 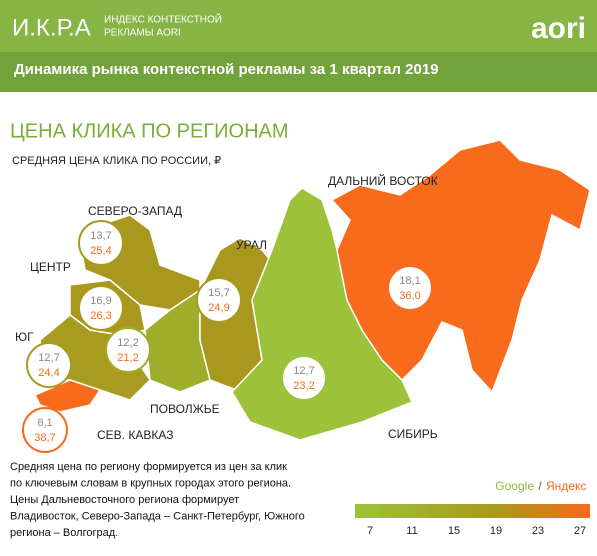 I want to click on note-line: региона – Волгоград., so click(x=64, y=533).